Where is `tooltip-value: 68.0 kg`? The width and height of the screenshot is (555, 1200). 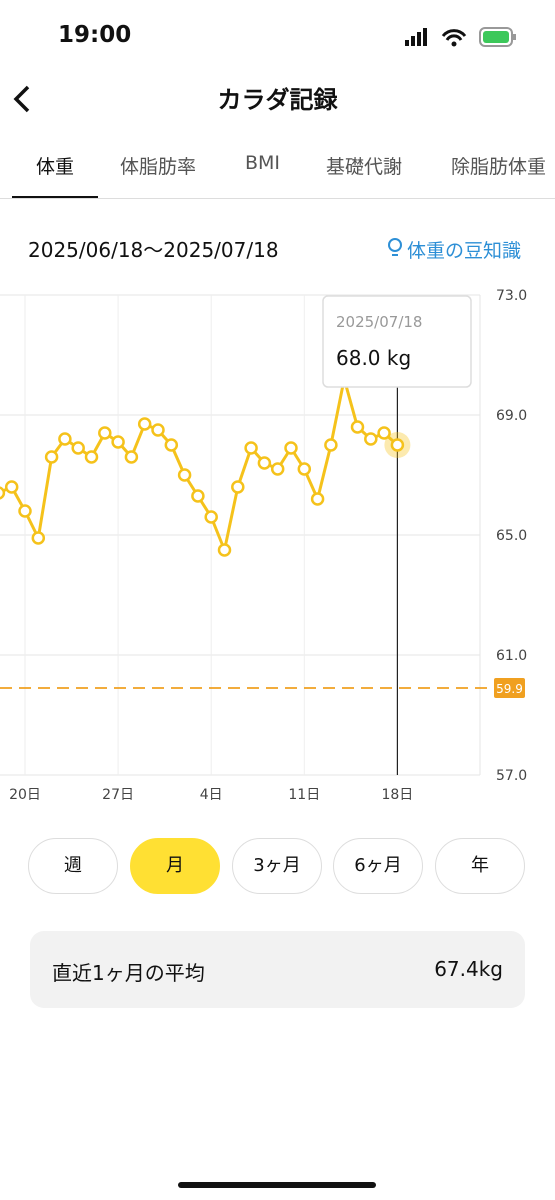 tooltip-value: 68.0 kg is located at coordinates (373, 358).